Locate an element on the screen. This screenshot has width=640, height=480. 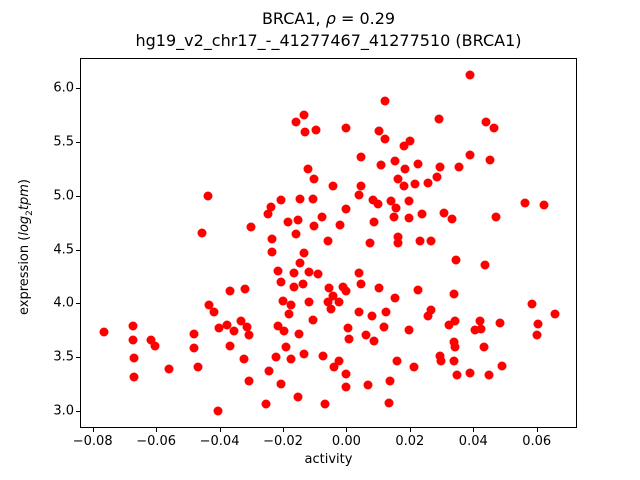
x-tick-label: −0.02 is located at coordinates (283, 441).